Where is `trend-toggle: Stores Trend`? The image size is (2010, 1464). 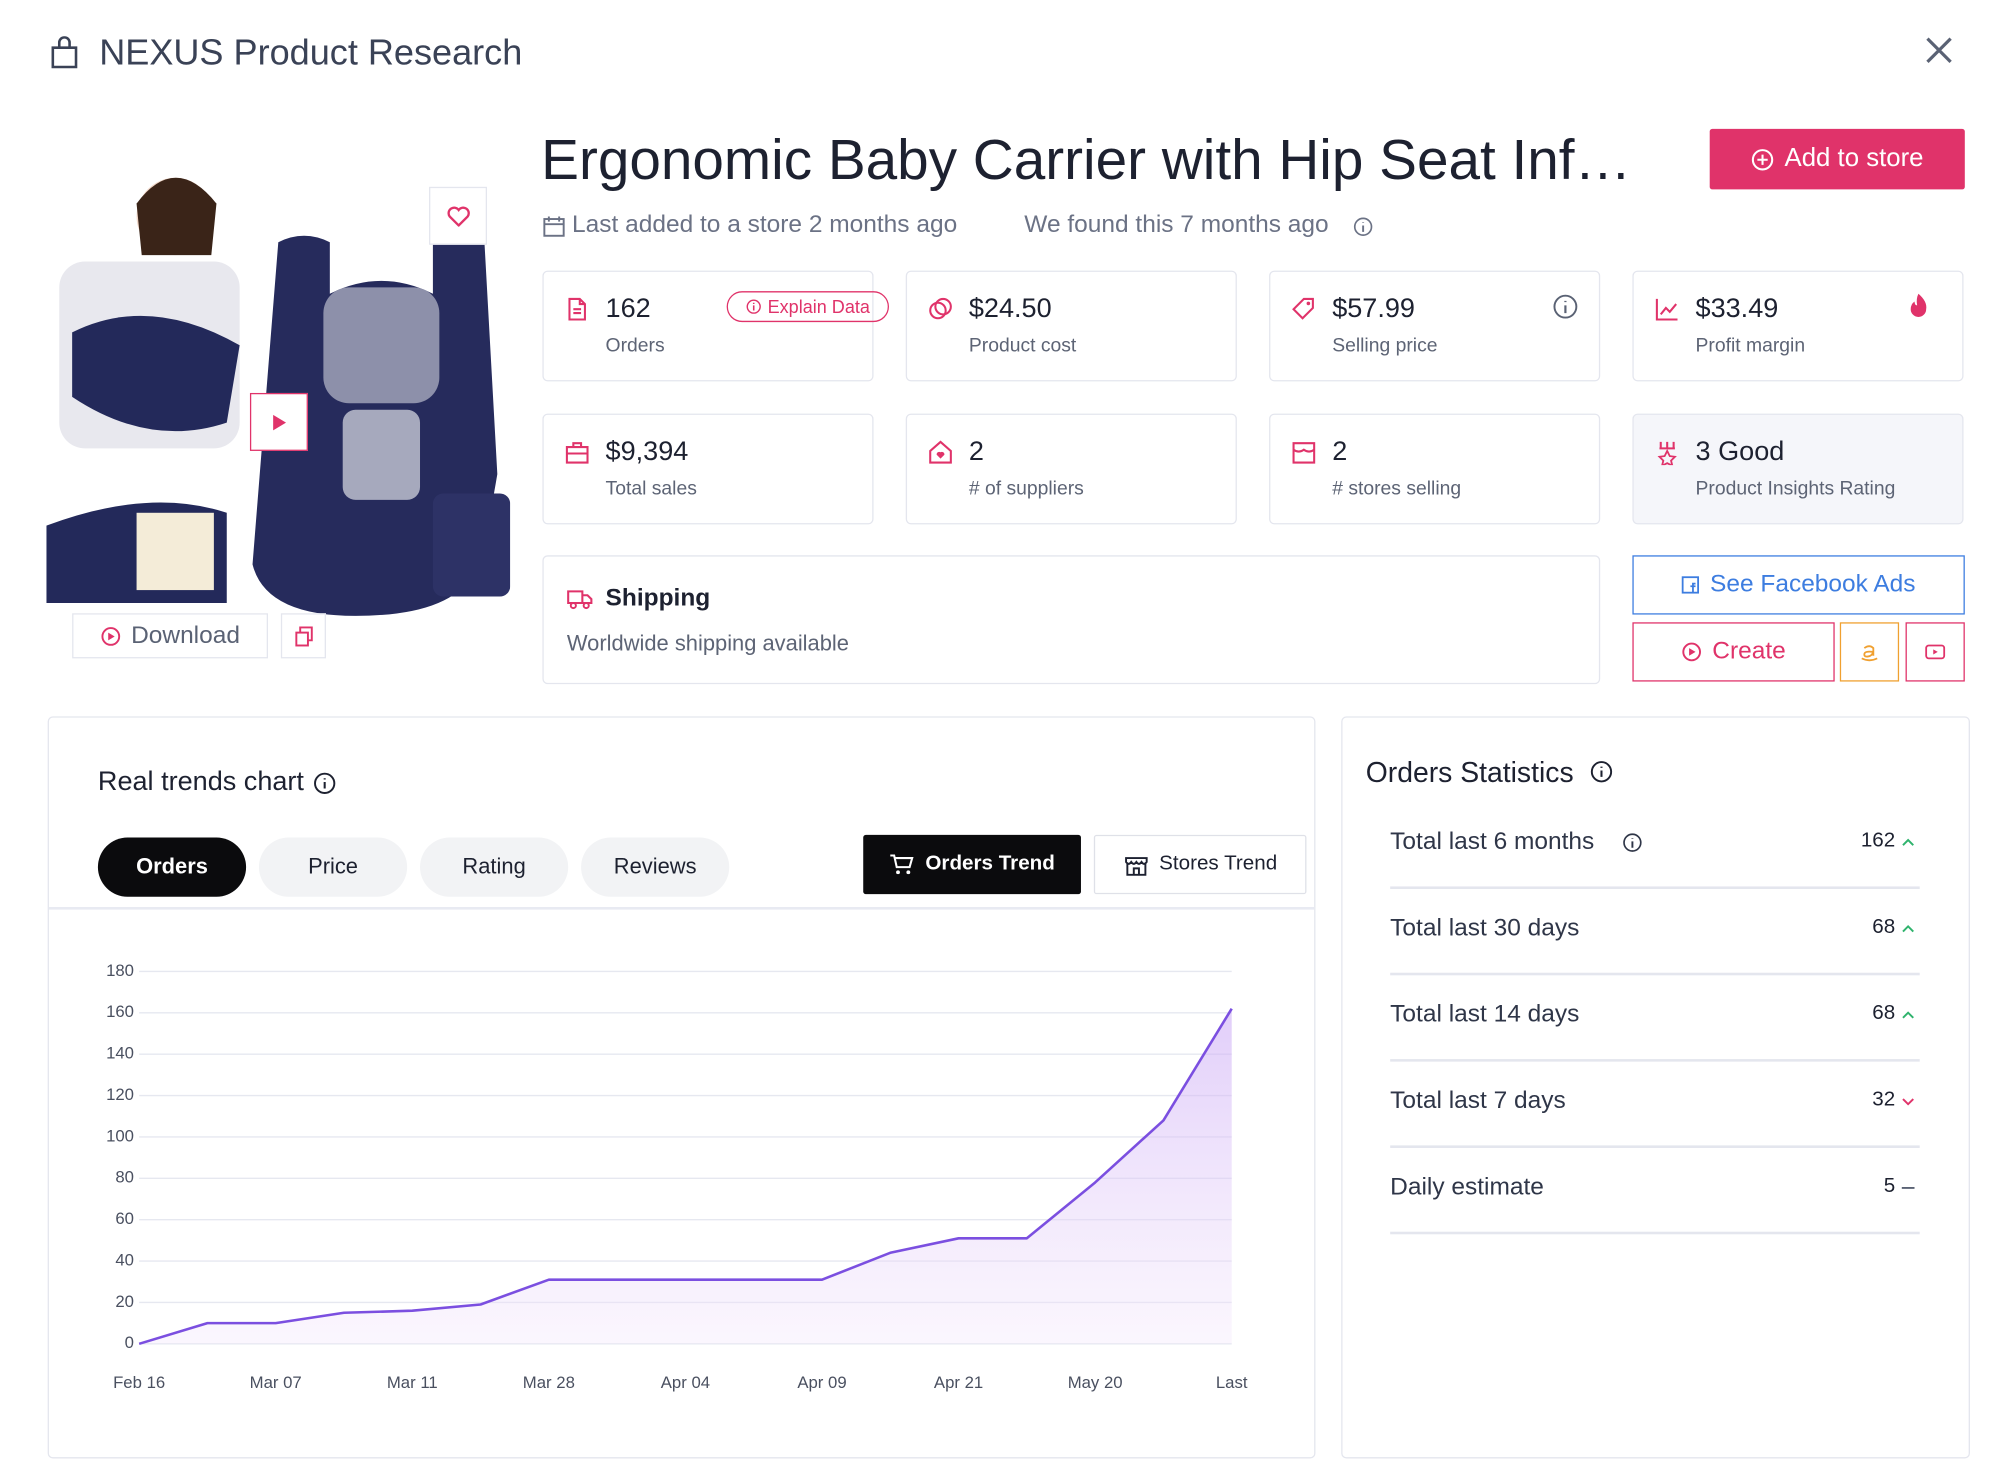 trend-toggle: Stores Trend is located at coordinates (1200, 864).